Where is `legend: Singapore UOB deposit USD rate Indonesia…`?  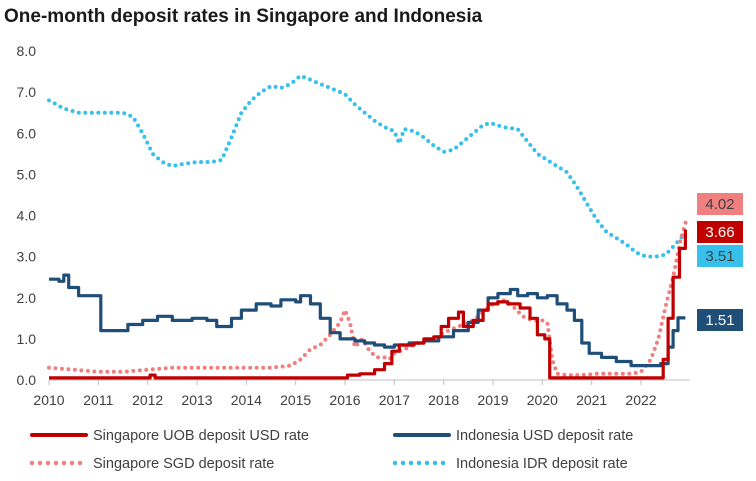 legend: Singapore UOB deposit USD rate Indonesia… is located at coordinates (331, 450).